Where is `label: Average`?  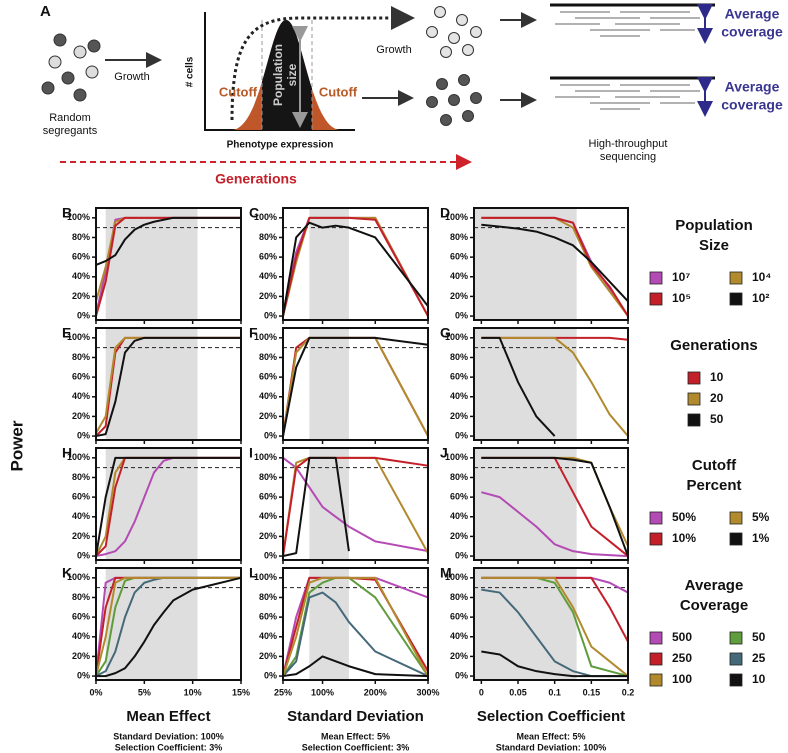
label: Average is located at coordinates (752, 87).